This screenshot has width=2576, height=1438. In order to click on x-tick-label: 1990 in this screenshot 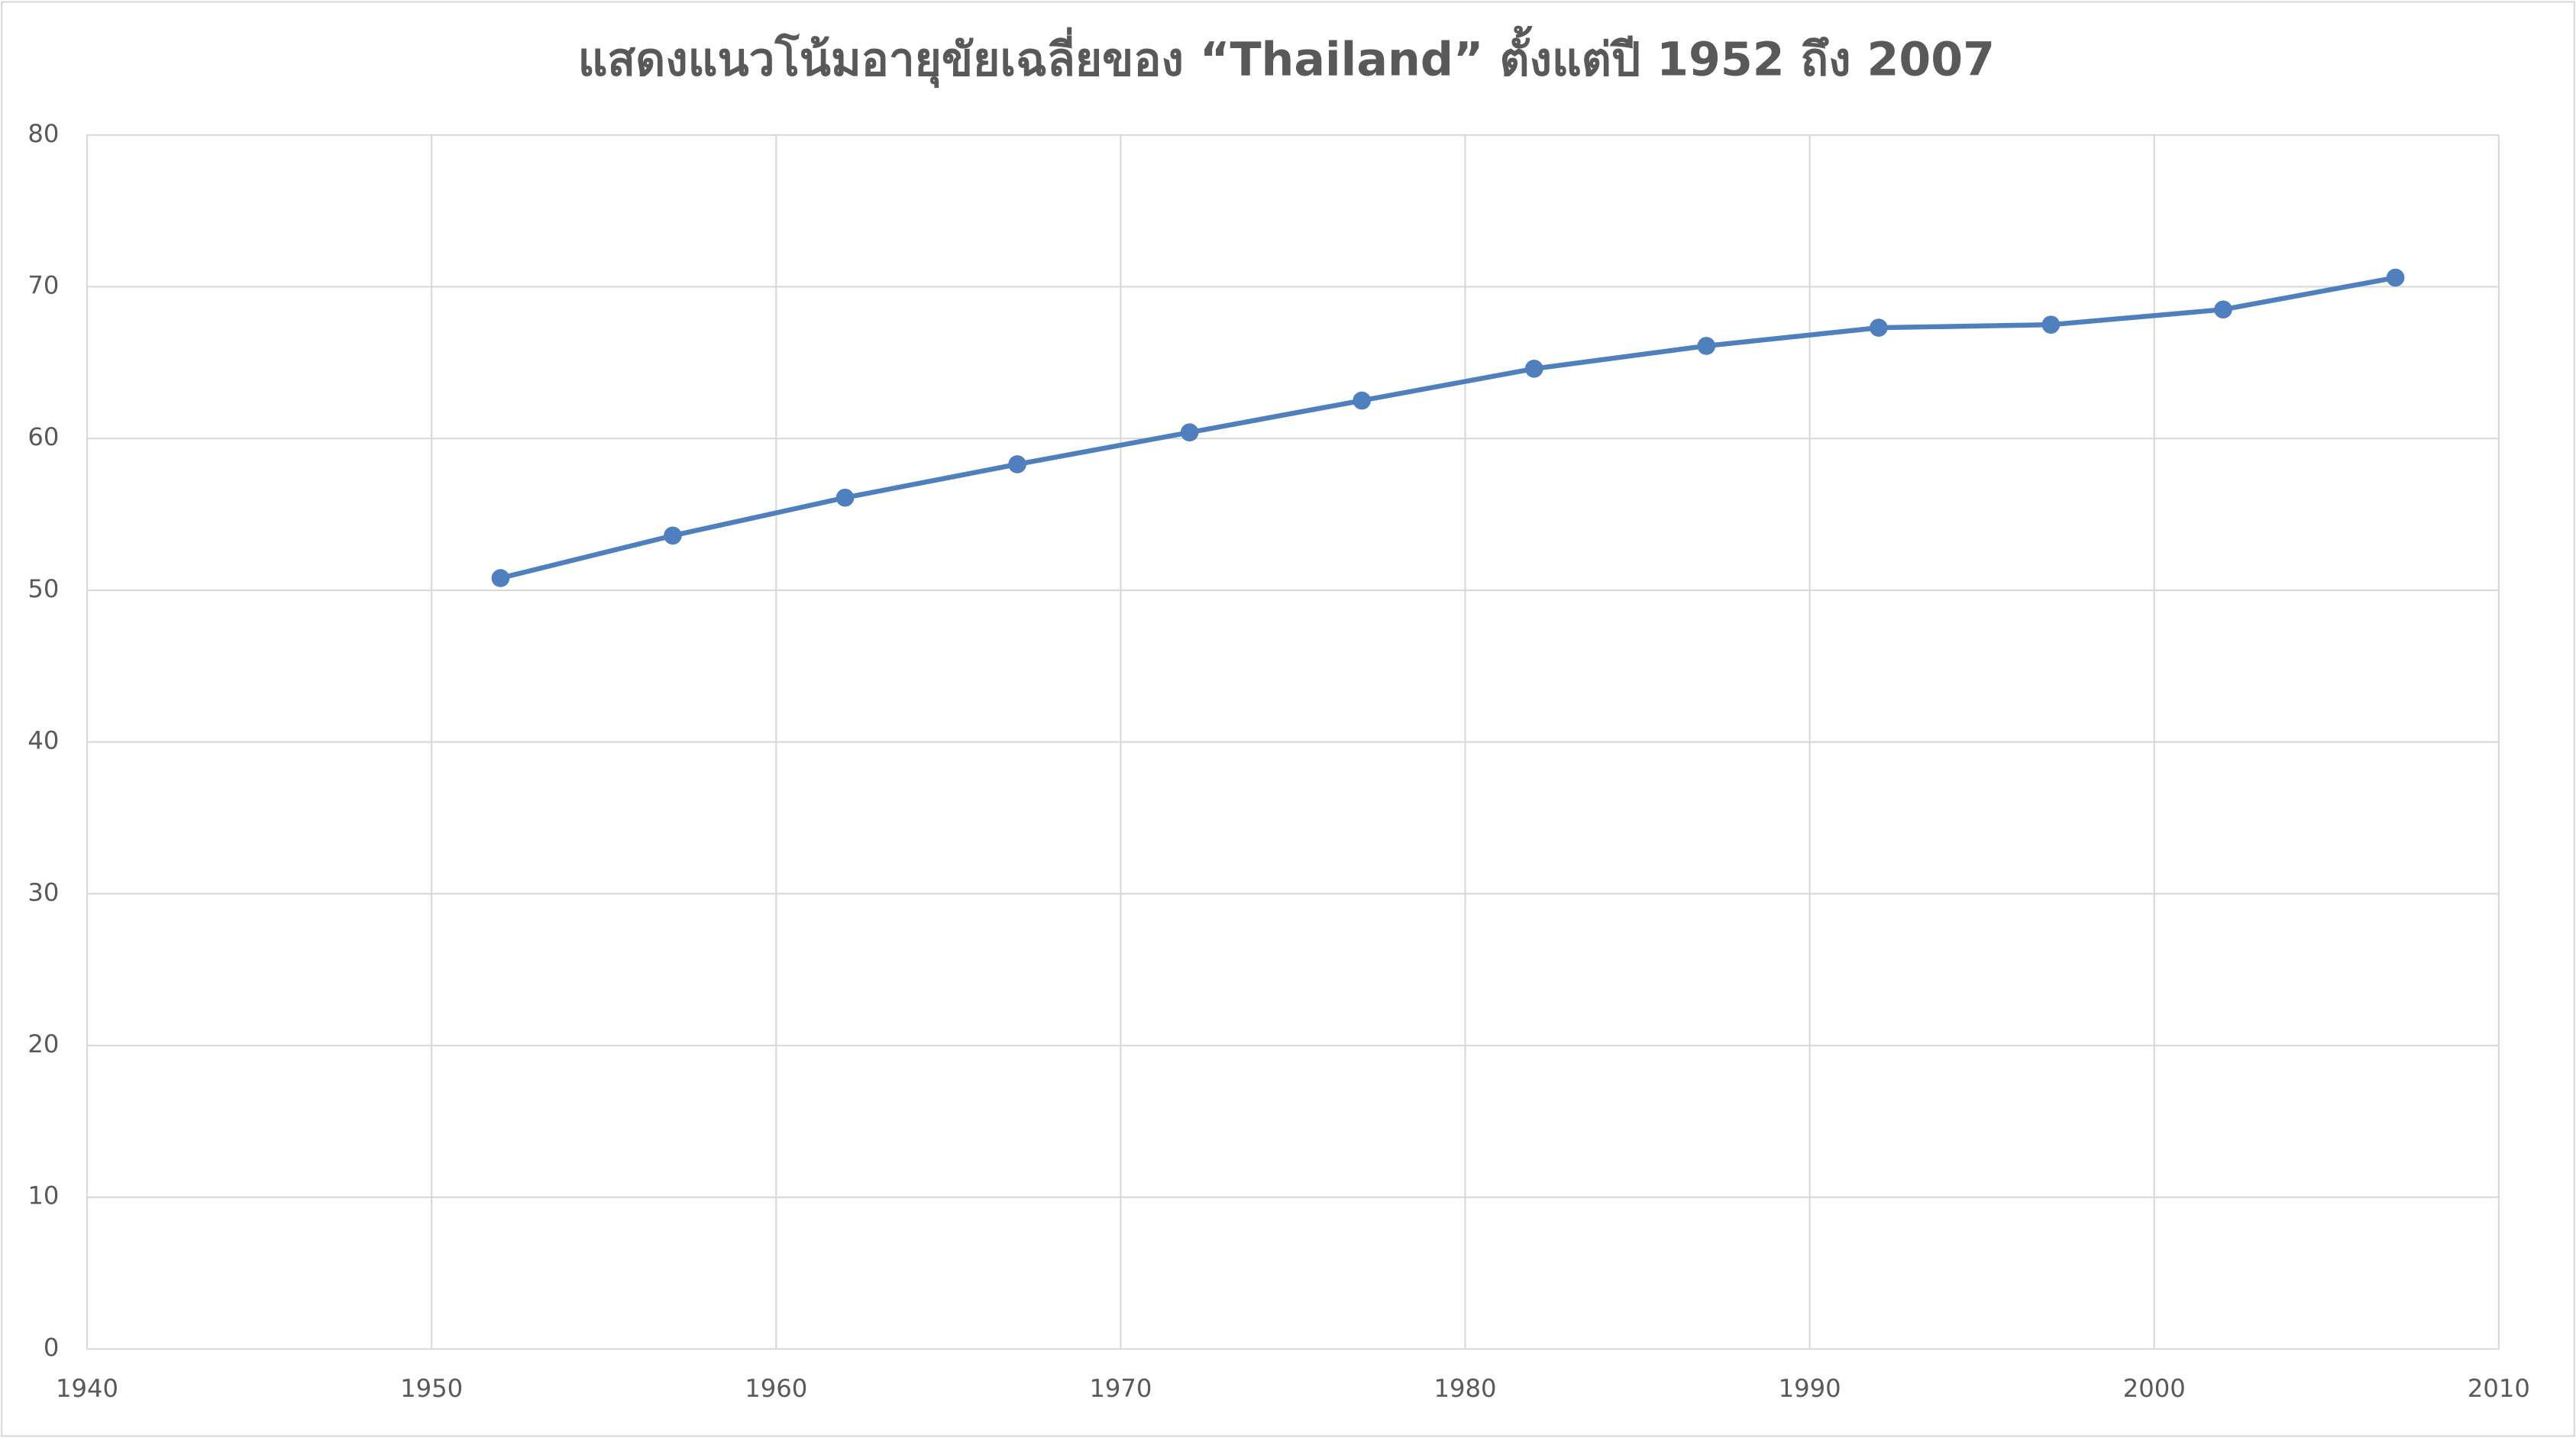, I will do `click(1810, 1388)`.